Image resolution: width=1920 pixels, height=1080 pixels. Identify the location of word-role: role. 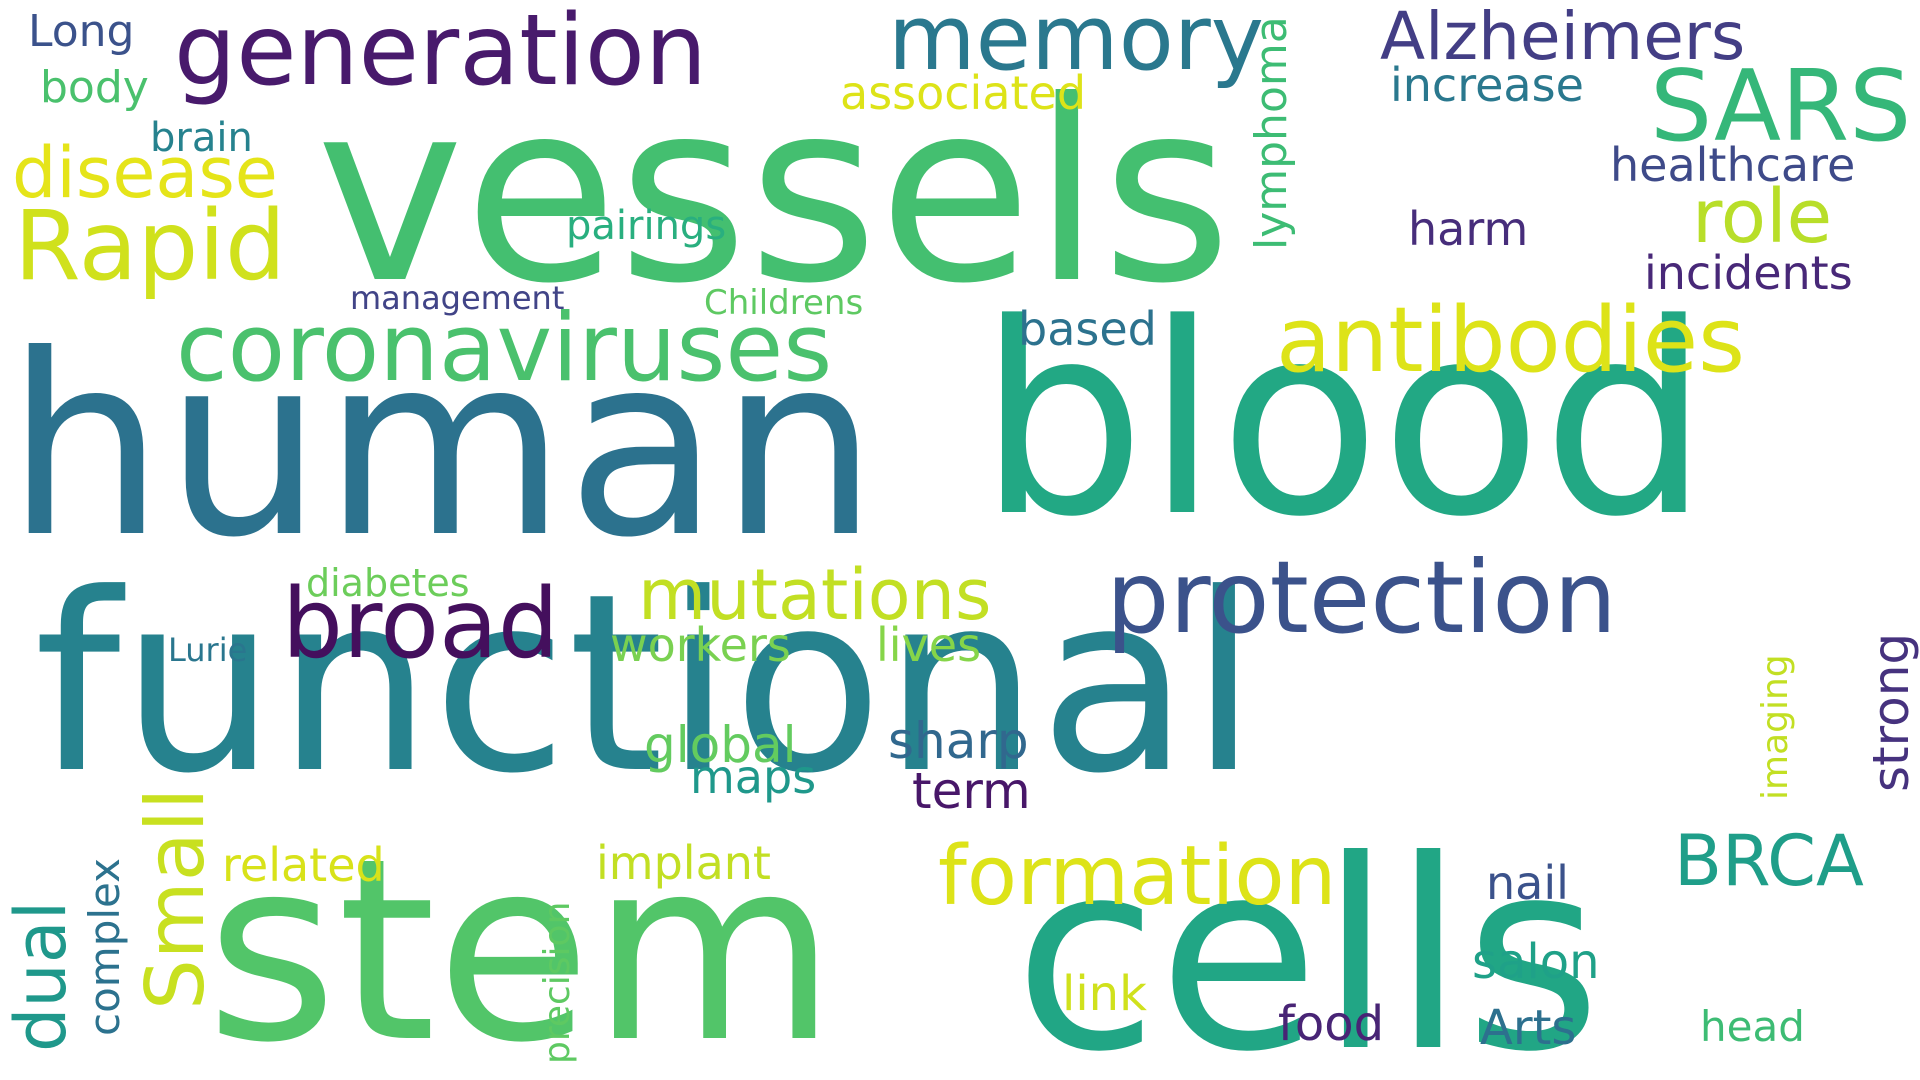
(1762, 217).